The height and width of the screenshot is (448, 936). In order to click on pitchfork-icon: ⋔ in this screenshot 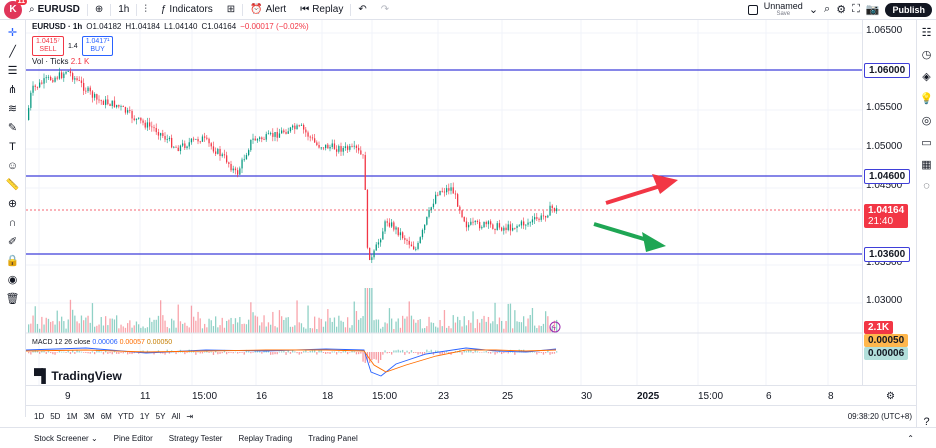, I will do `click(13, 90)`.